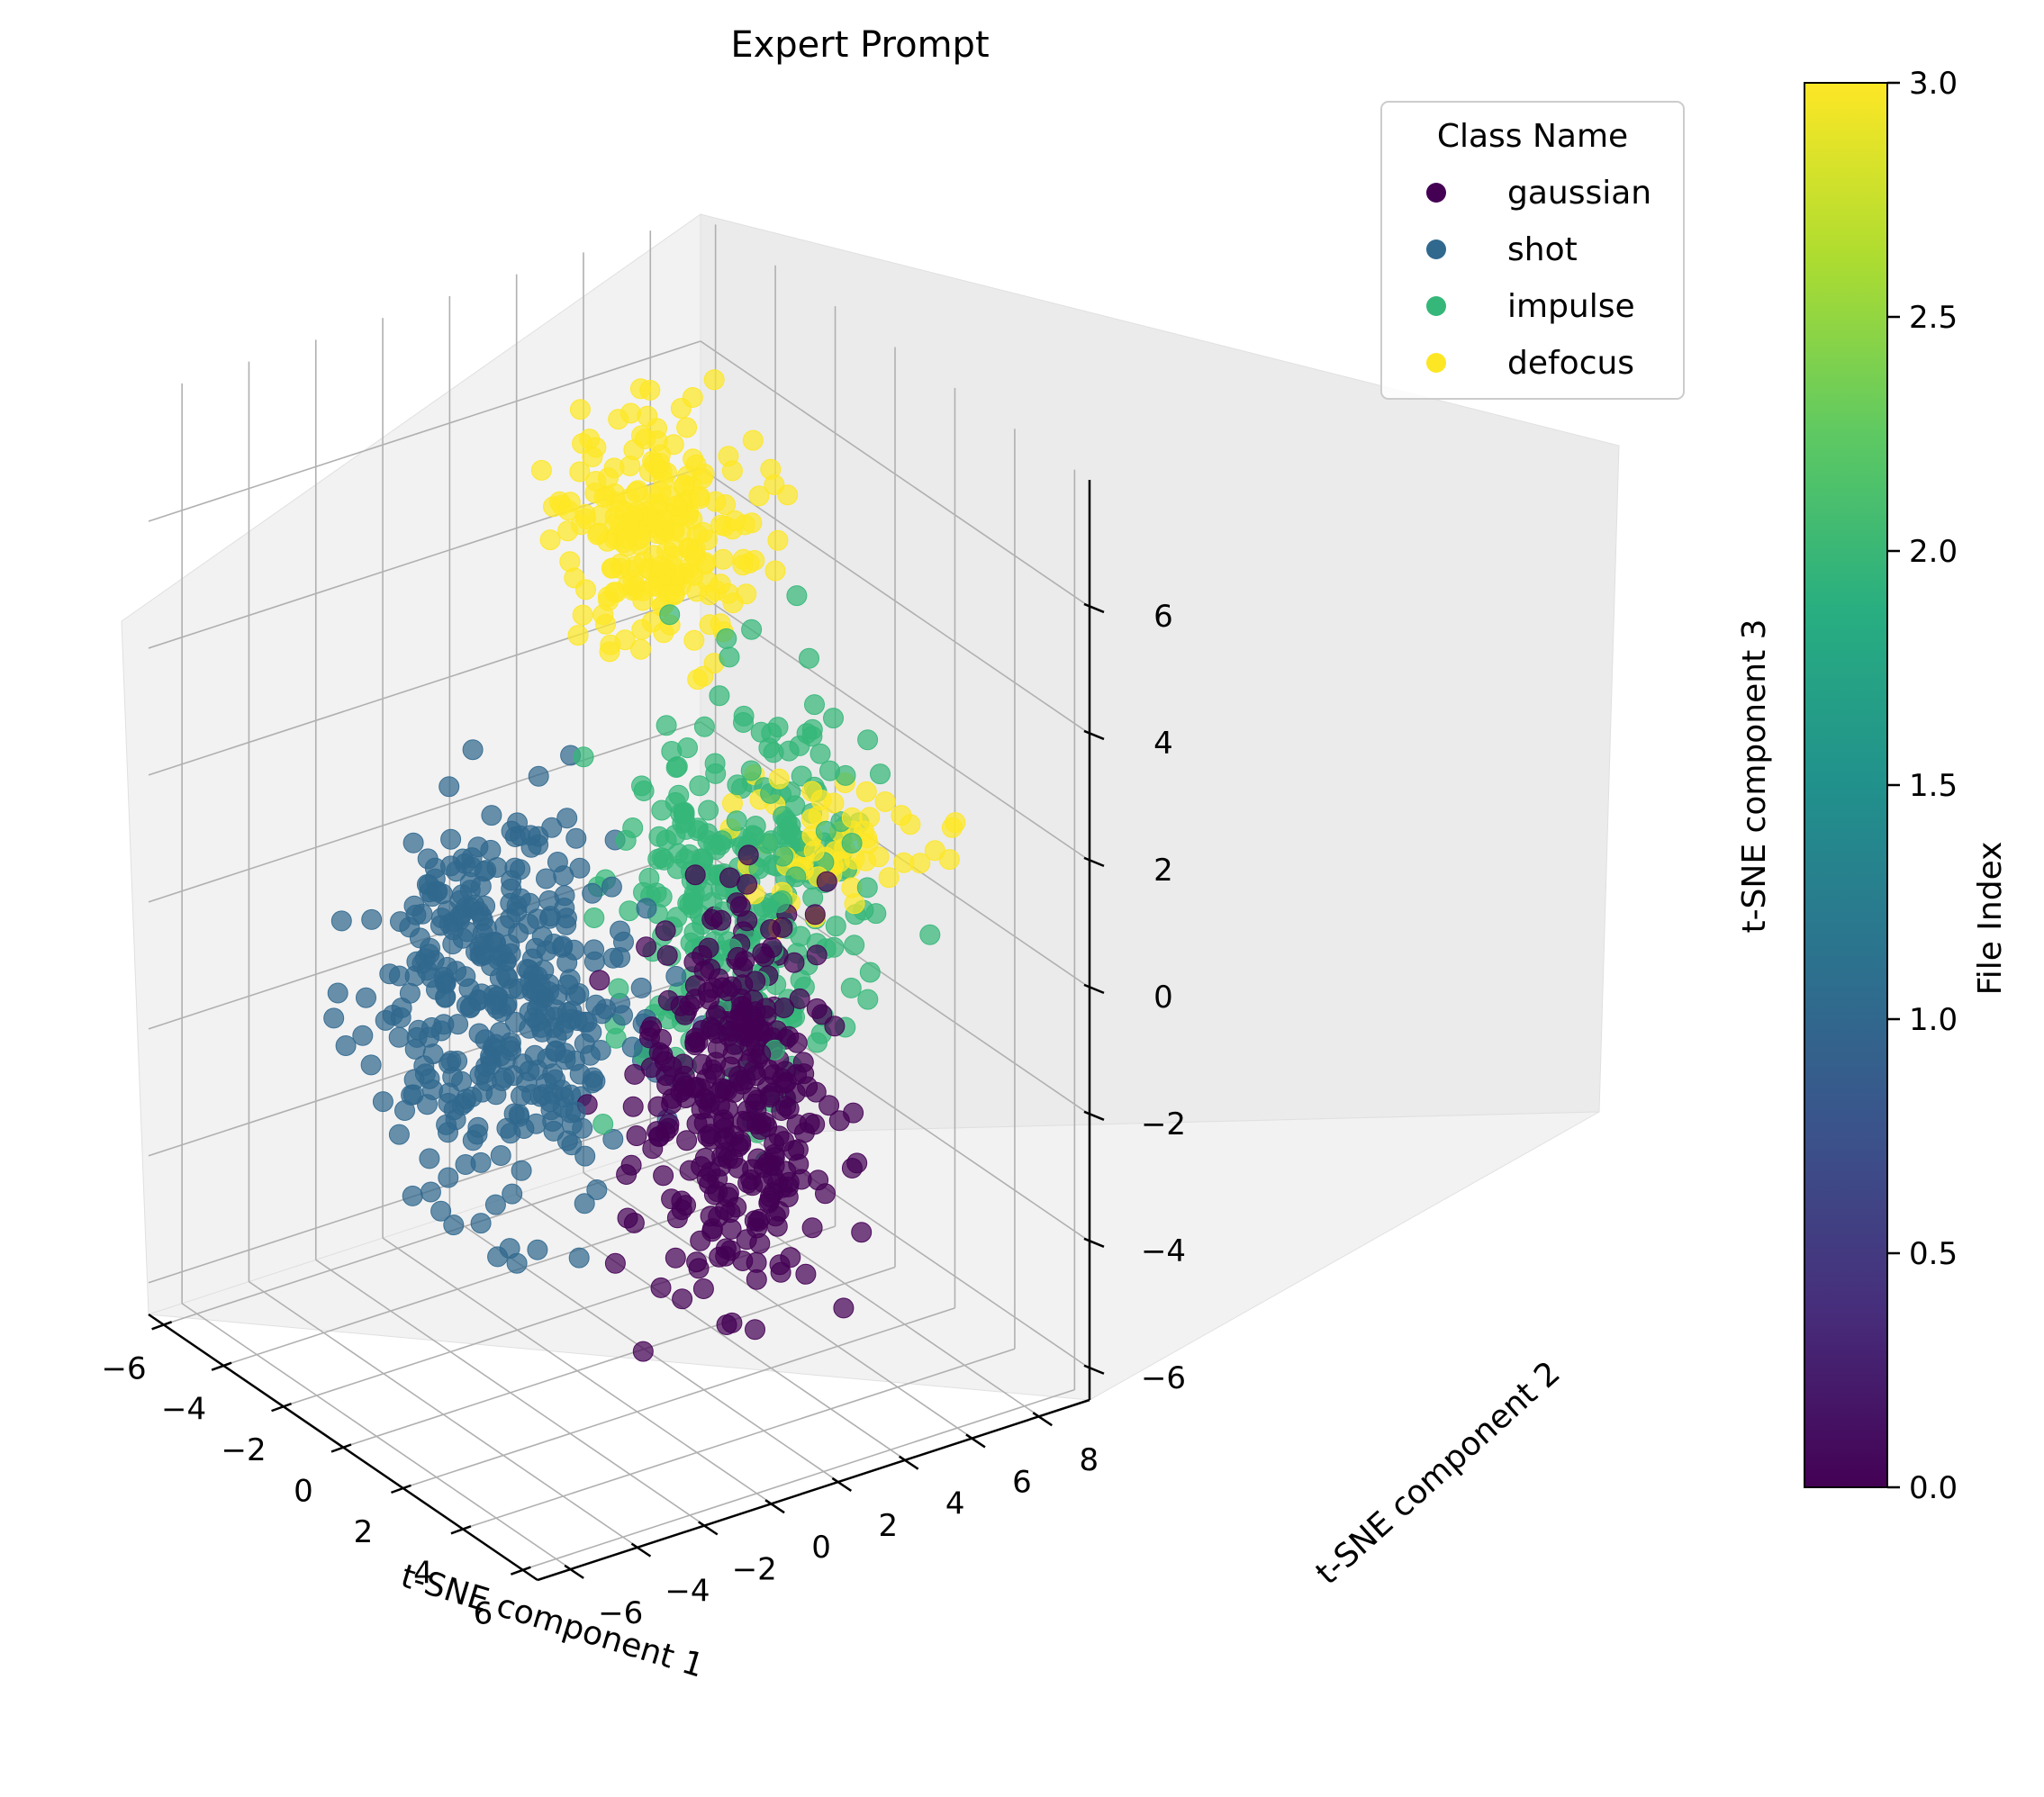  I want to click on colorbar-tick-label: 0.5, so click(1933, 1254).